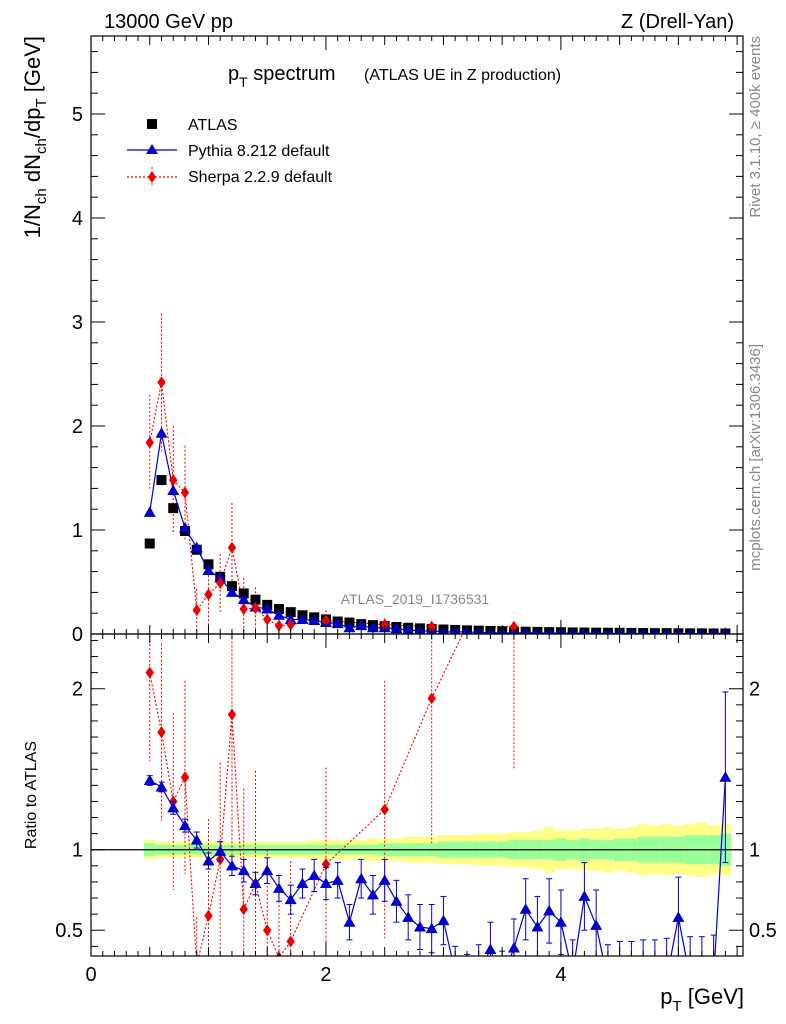 This screenshot has width=786, height=1024. I want to click on xlabel: pT [GeV], so click(702, 999).